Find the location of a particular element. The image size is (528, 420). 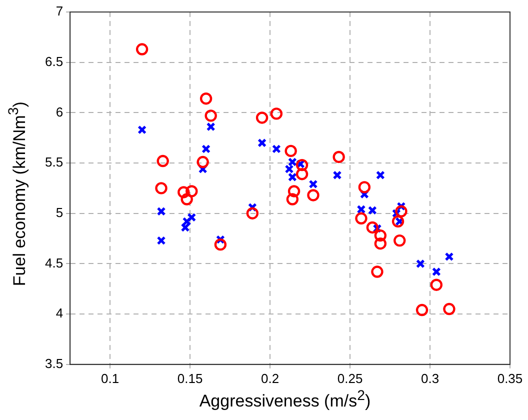

y-tick-label: 5.5 is located at coordinates (54, 162).